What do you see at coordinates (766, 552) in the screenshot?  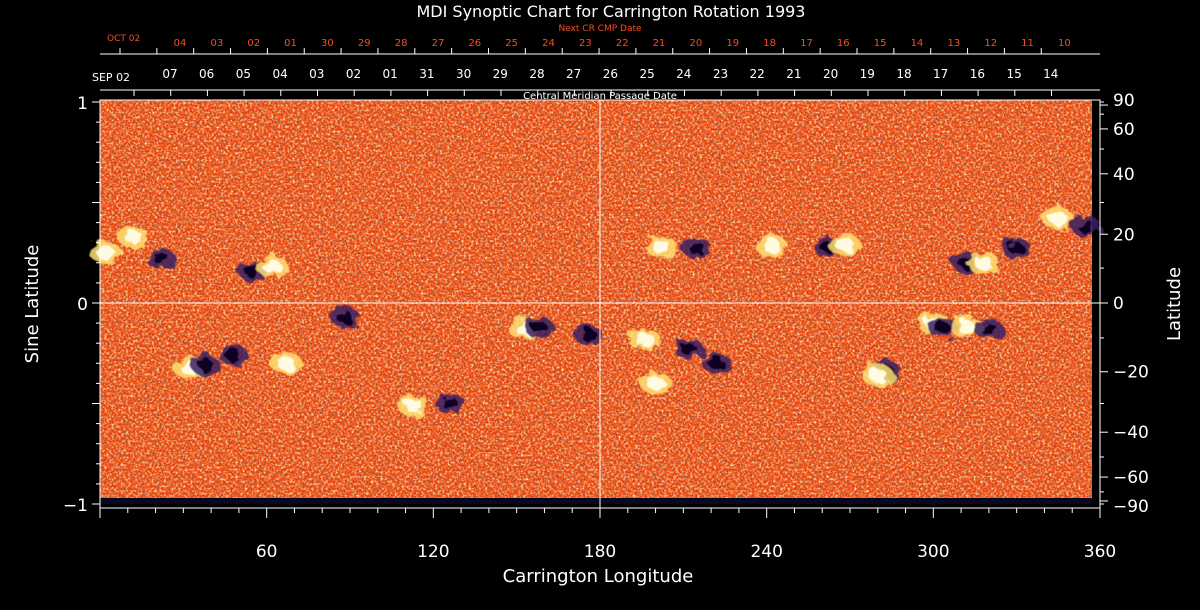 I see `x-tick-label: 240` at bounding box center [766, 552].